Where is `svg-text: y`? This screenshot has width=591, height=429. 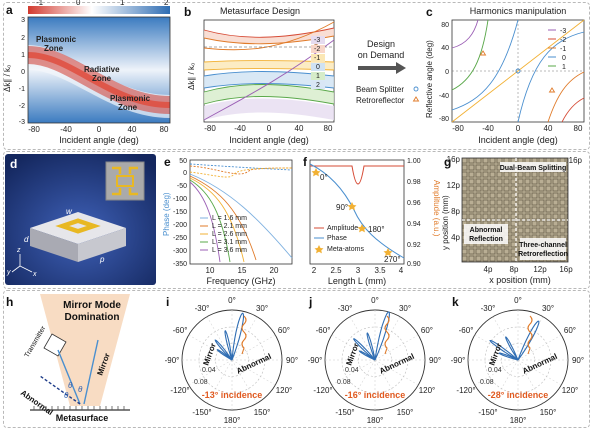
svg-text: y is located at coordinates (8, 272).